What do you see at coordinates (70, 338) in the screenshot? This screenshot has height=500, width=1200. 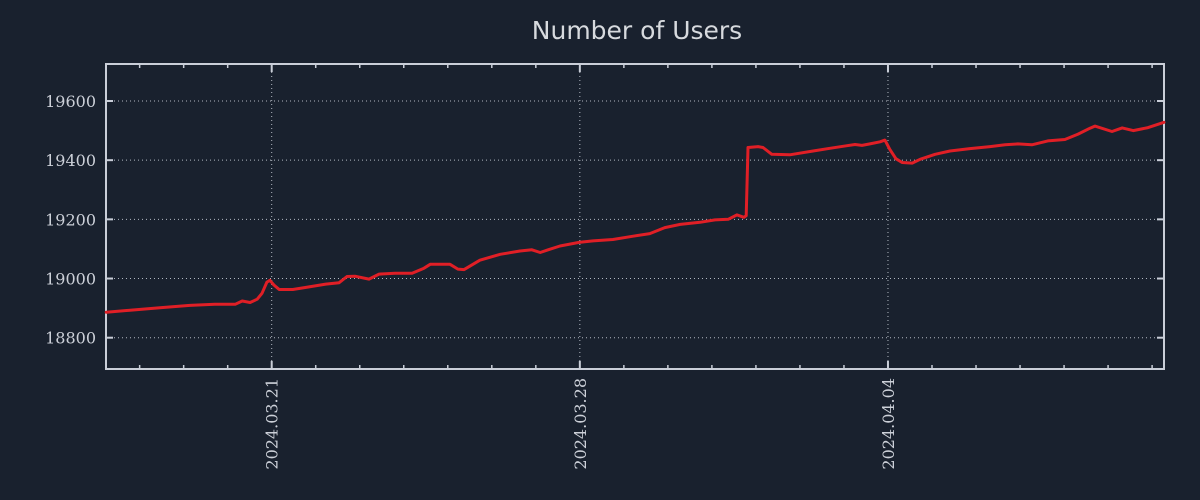 I see `y-tick-label: 18800` at bounding box center [70, 338].